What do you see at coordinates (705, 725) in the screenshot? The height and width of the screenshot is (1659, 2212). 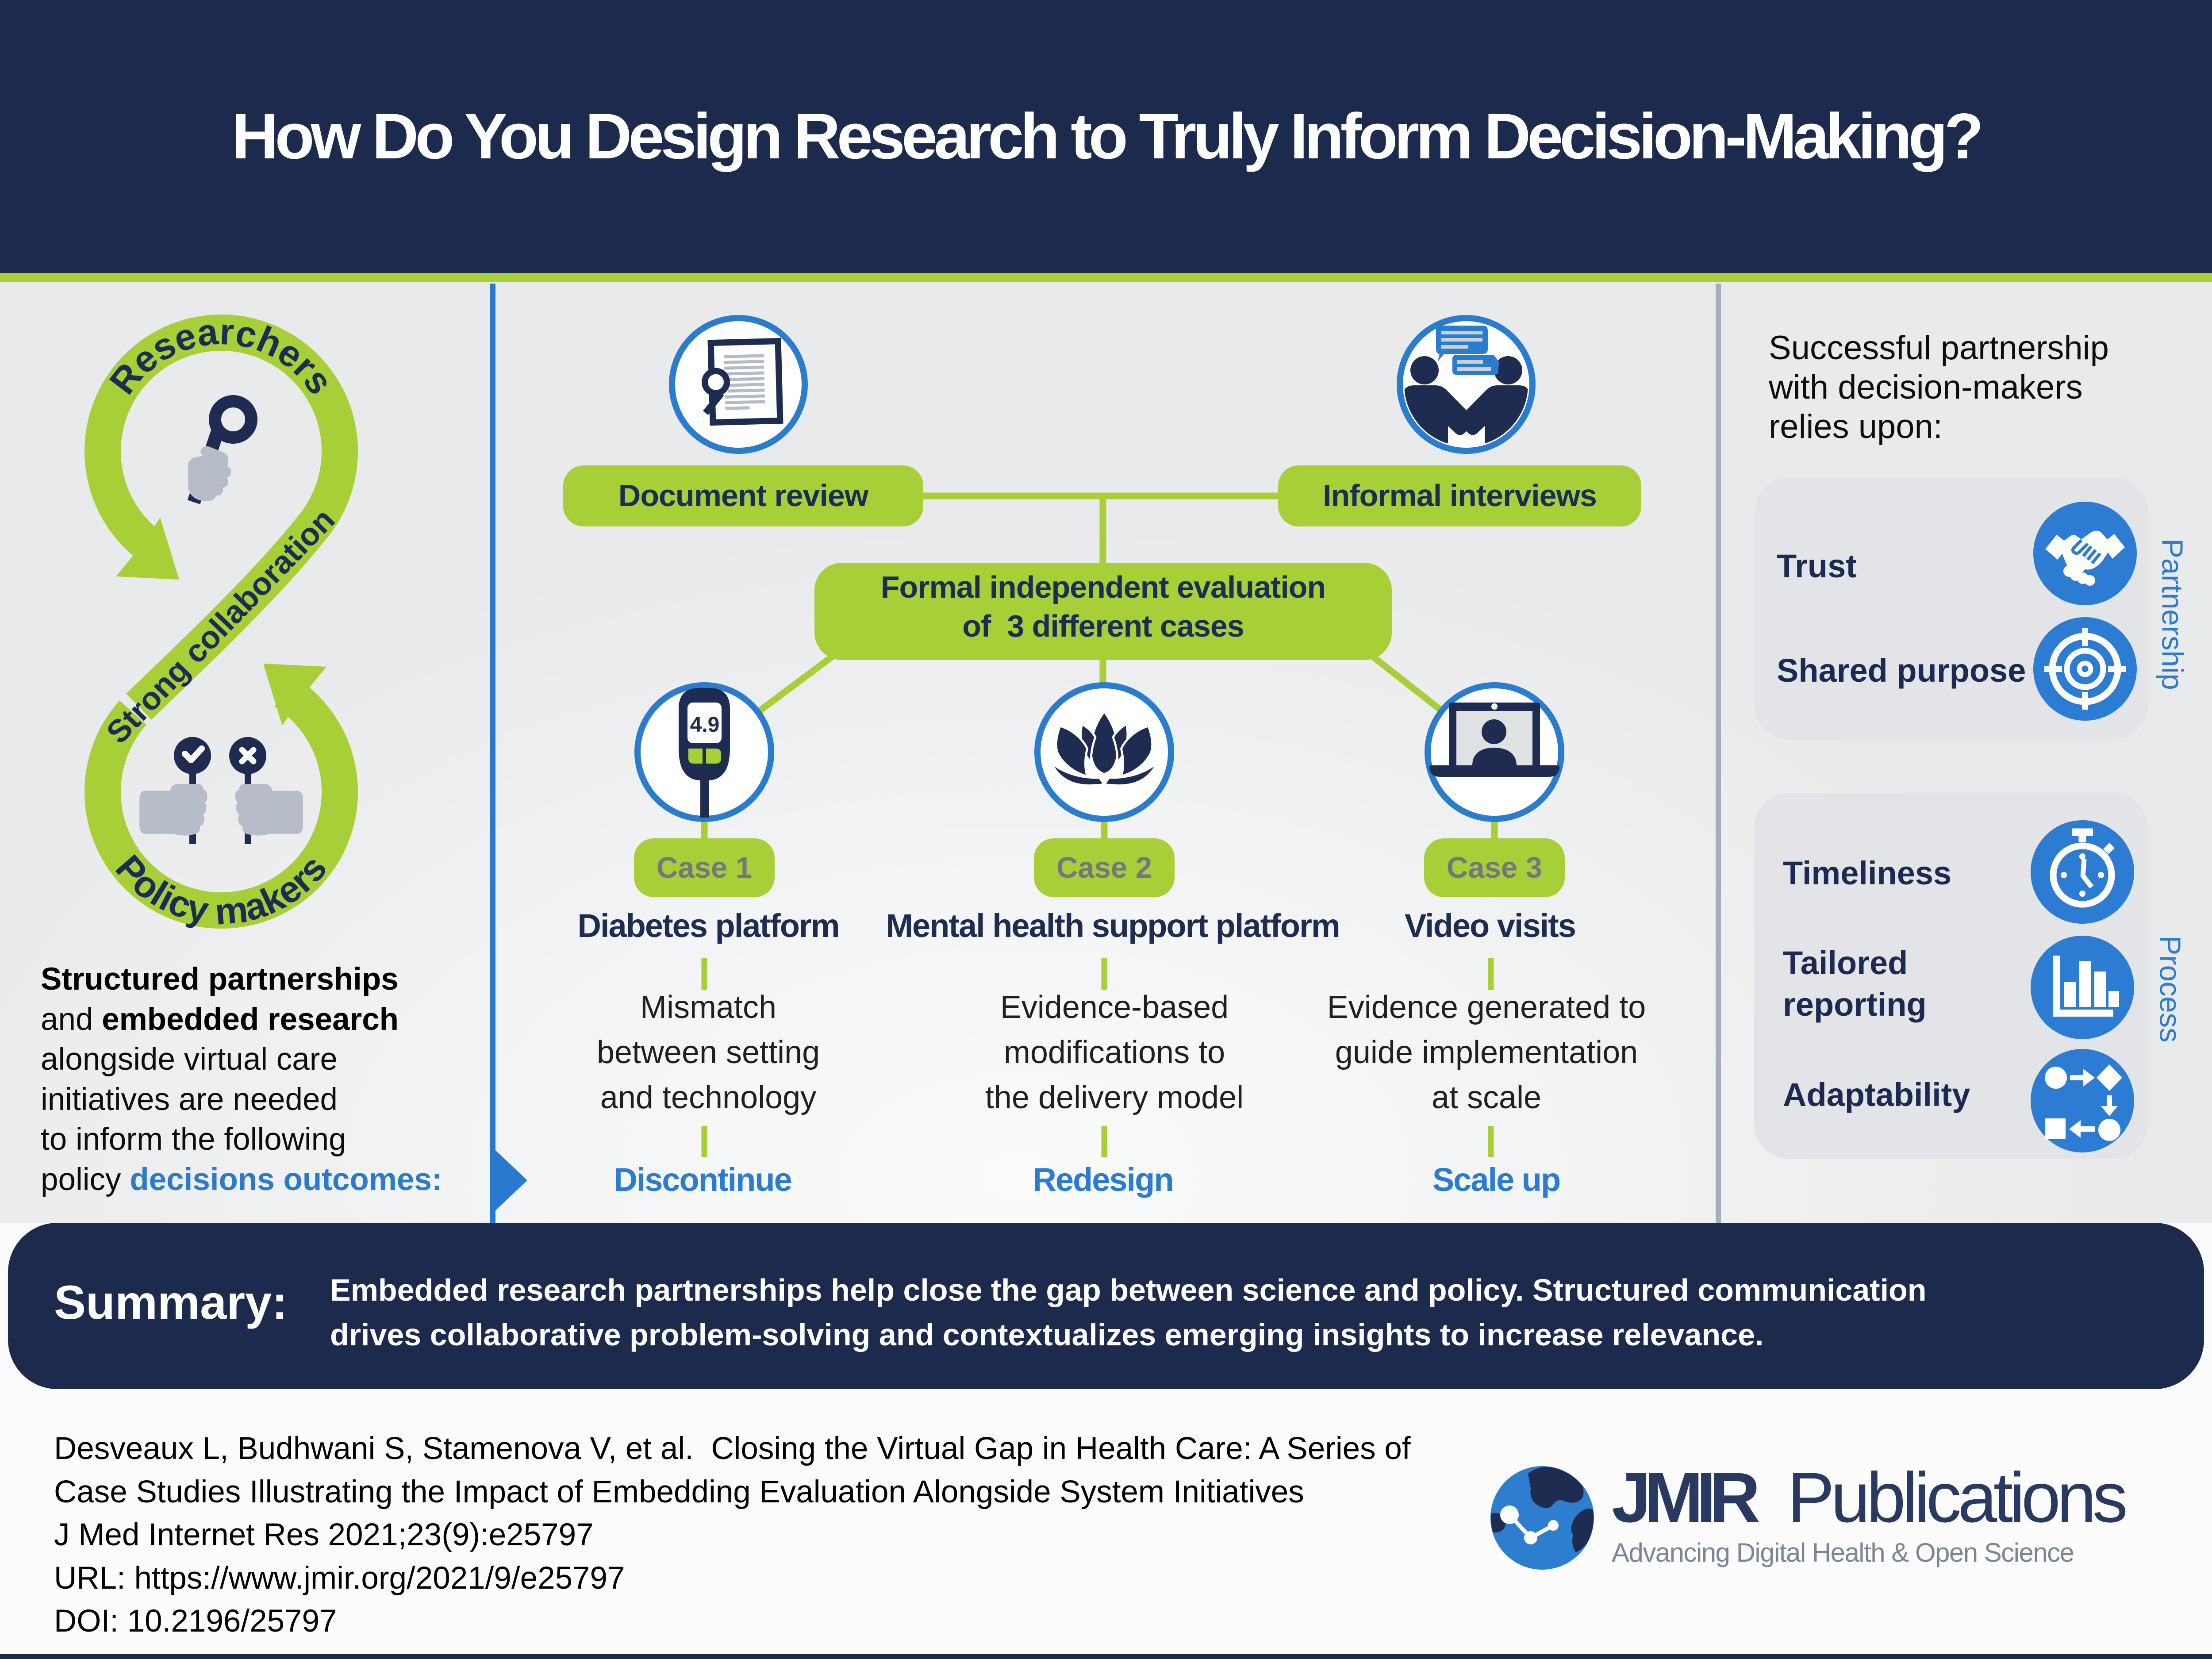 I see `svg-text: 4.9` at bounding box center [705, 725].